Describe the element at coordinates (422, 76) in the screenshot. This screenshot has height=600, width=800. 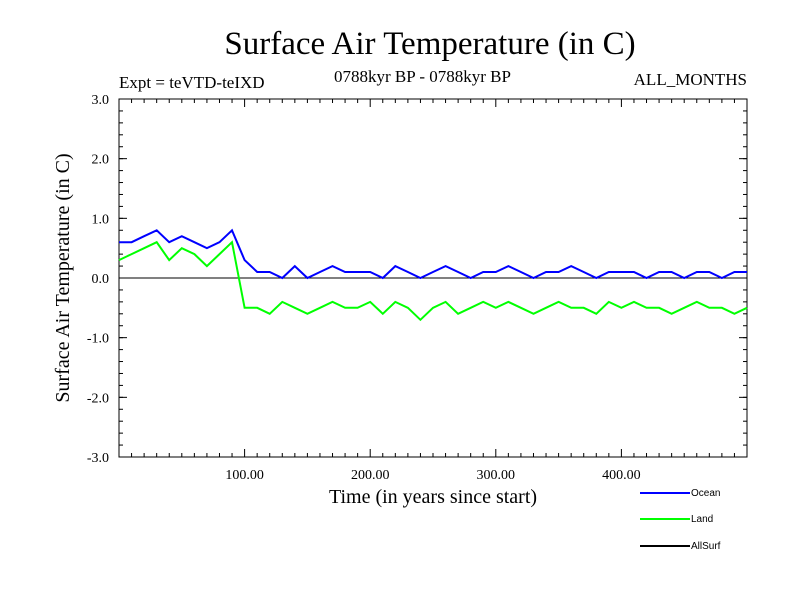
I see `period-label: 0788kyr BP - 0788kyr BP` at that location.